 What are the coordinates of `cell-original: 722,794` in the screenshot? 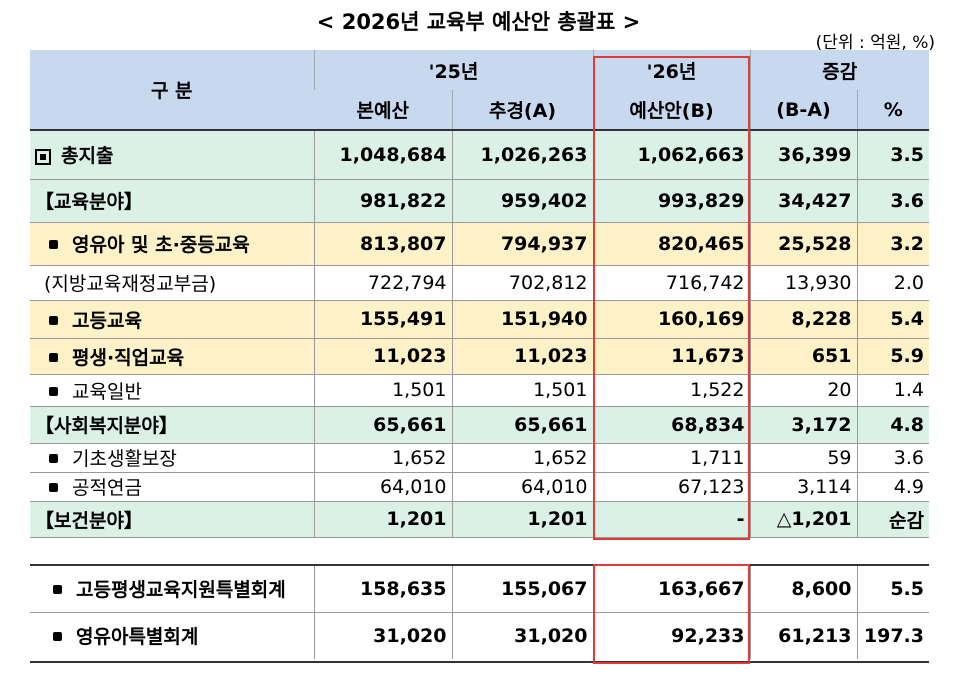 It's located at (382, 282).